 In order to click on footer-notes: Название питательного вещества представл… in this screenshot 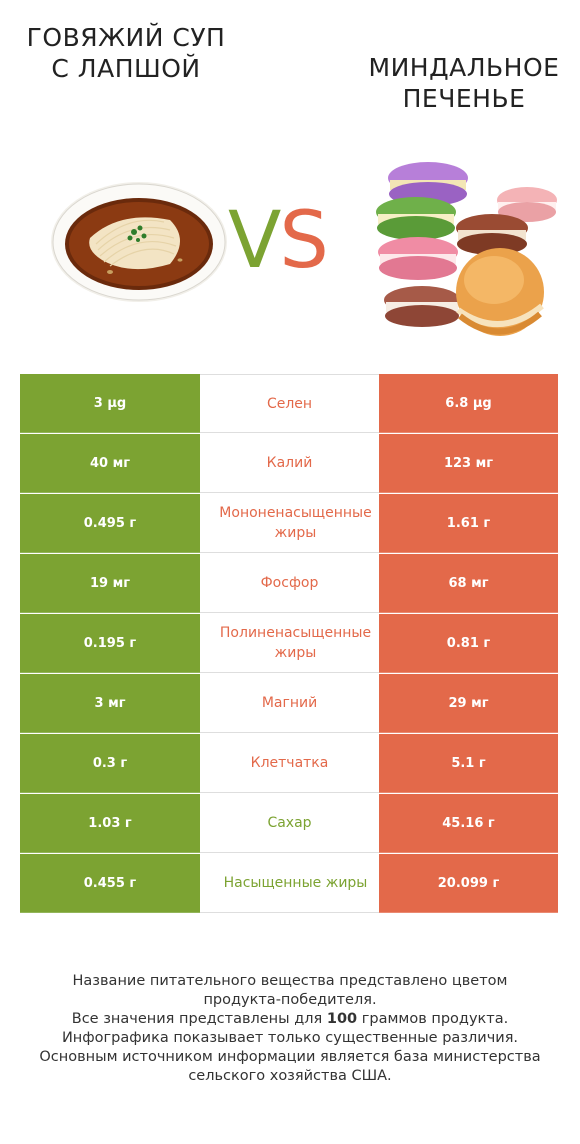, I will do `click(290, 1029)`.